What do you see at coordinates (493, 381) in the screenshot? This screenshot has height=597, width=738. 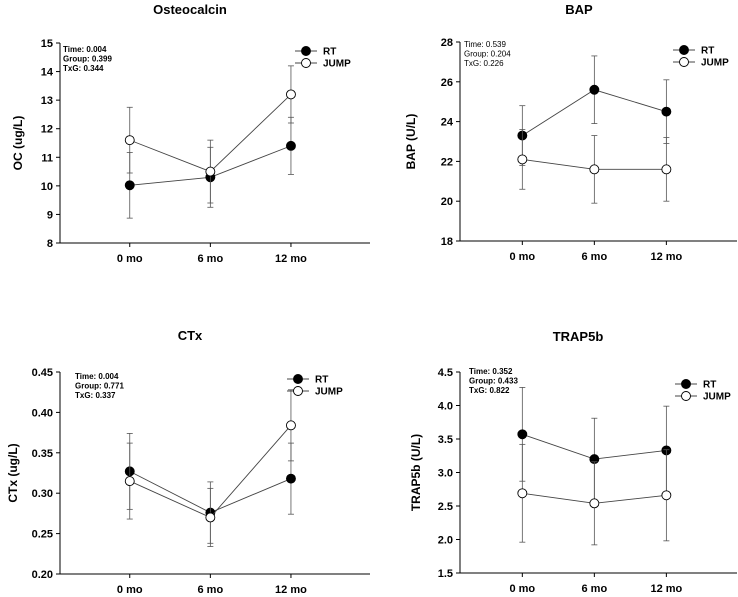 I see `stats-annotation: Group: 0.433` at bounding box center [493, 381].